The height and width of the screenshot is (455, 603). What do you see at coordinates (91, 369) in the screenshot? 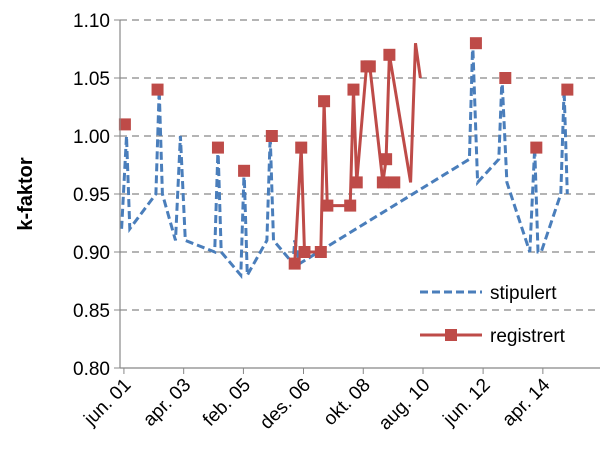
I see `y-tick-label: 0.80` at bounding box center [91, 369].